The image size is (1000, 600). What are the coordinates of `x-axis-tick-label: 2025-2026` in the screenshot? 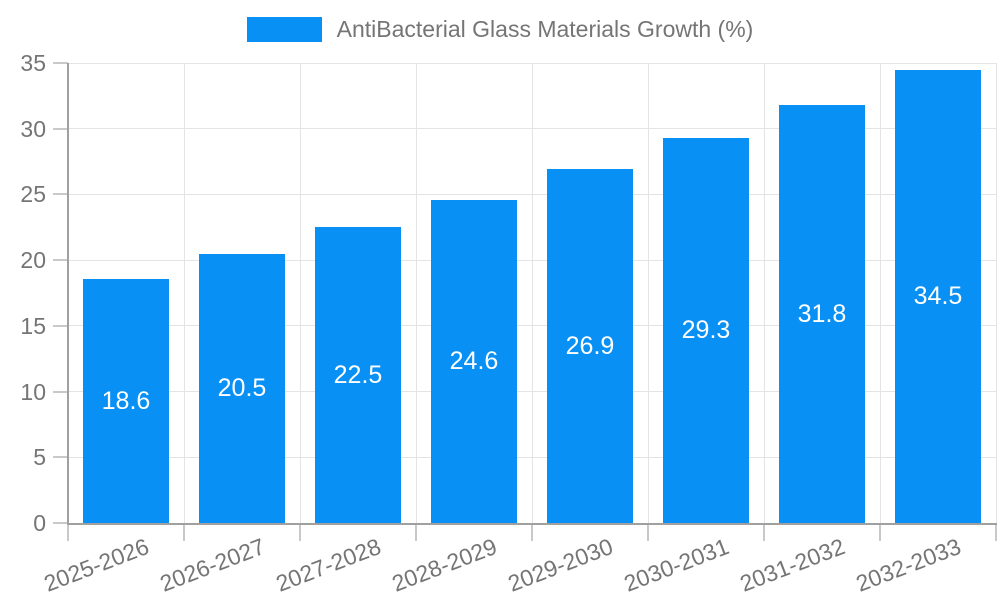 It's located at (96, 565).